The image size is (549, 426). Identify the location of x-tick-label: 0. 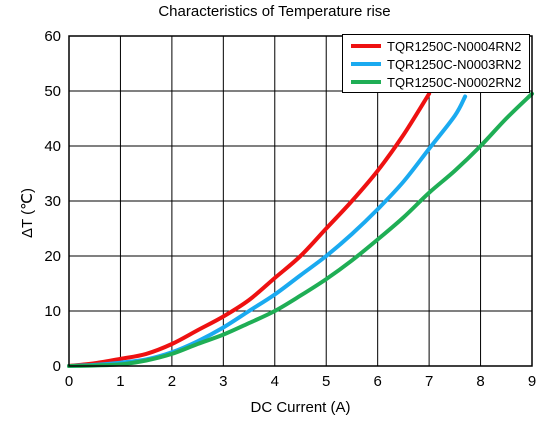
(69, 381).